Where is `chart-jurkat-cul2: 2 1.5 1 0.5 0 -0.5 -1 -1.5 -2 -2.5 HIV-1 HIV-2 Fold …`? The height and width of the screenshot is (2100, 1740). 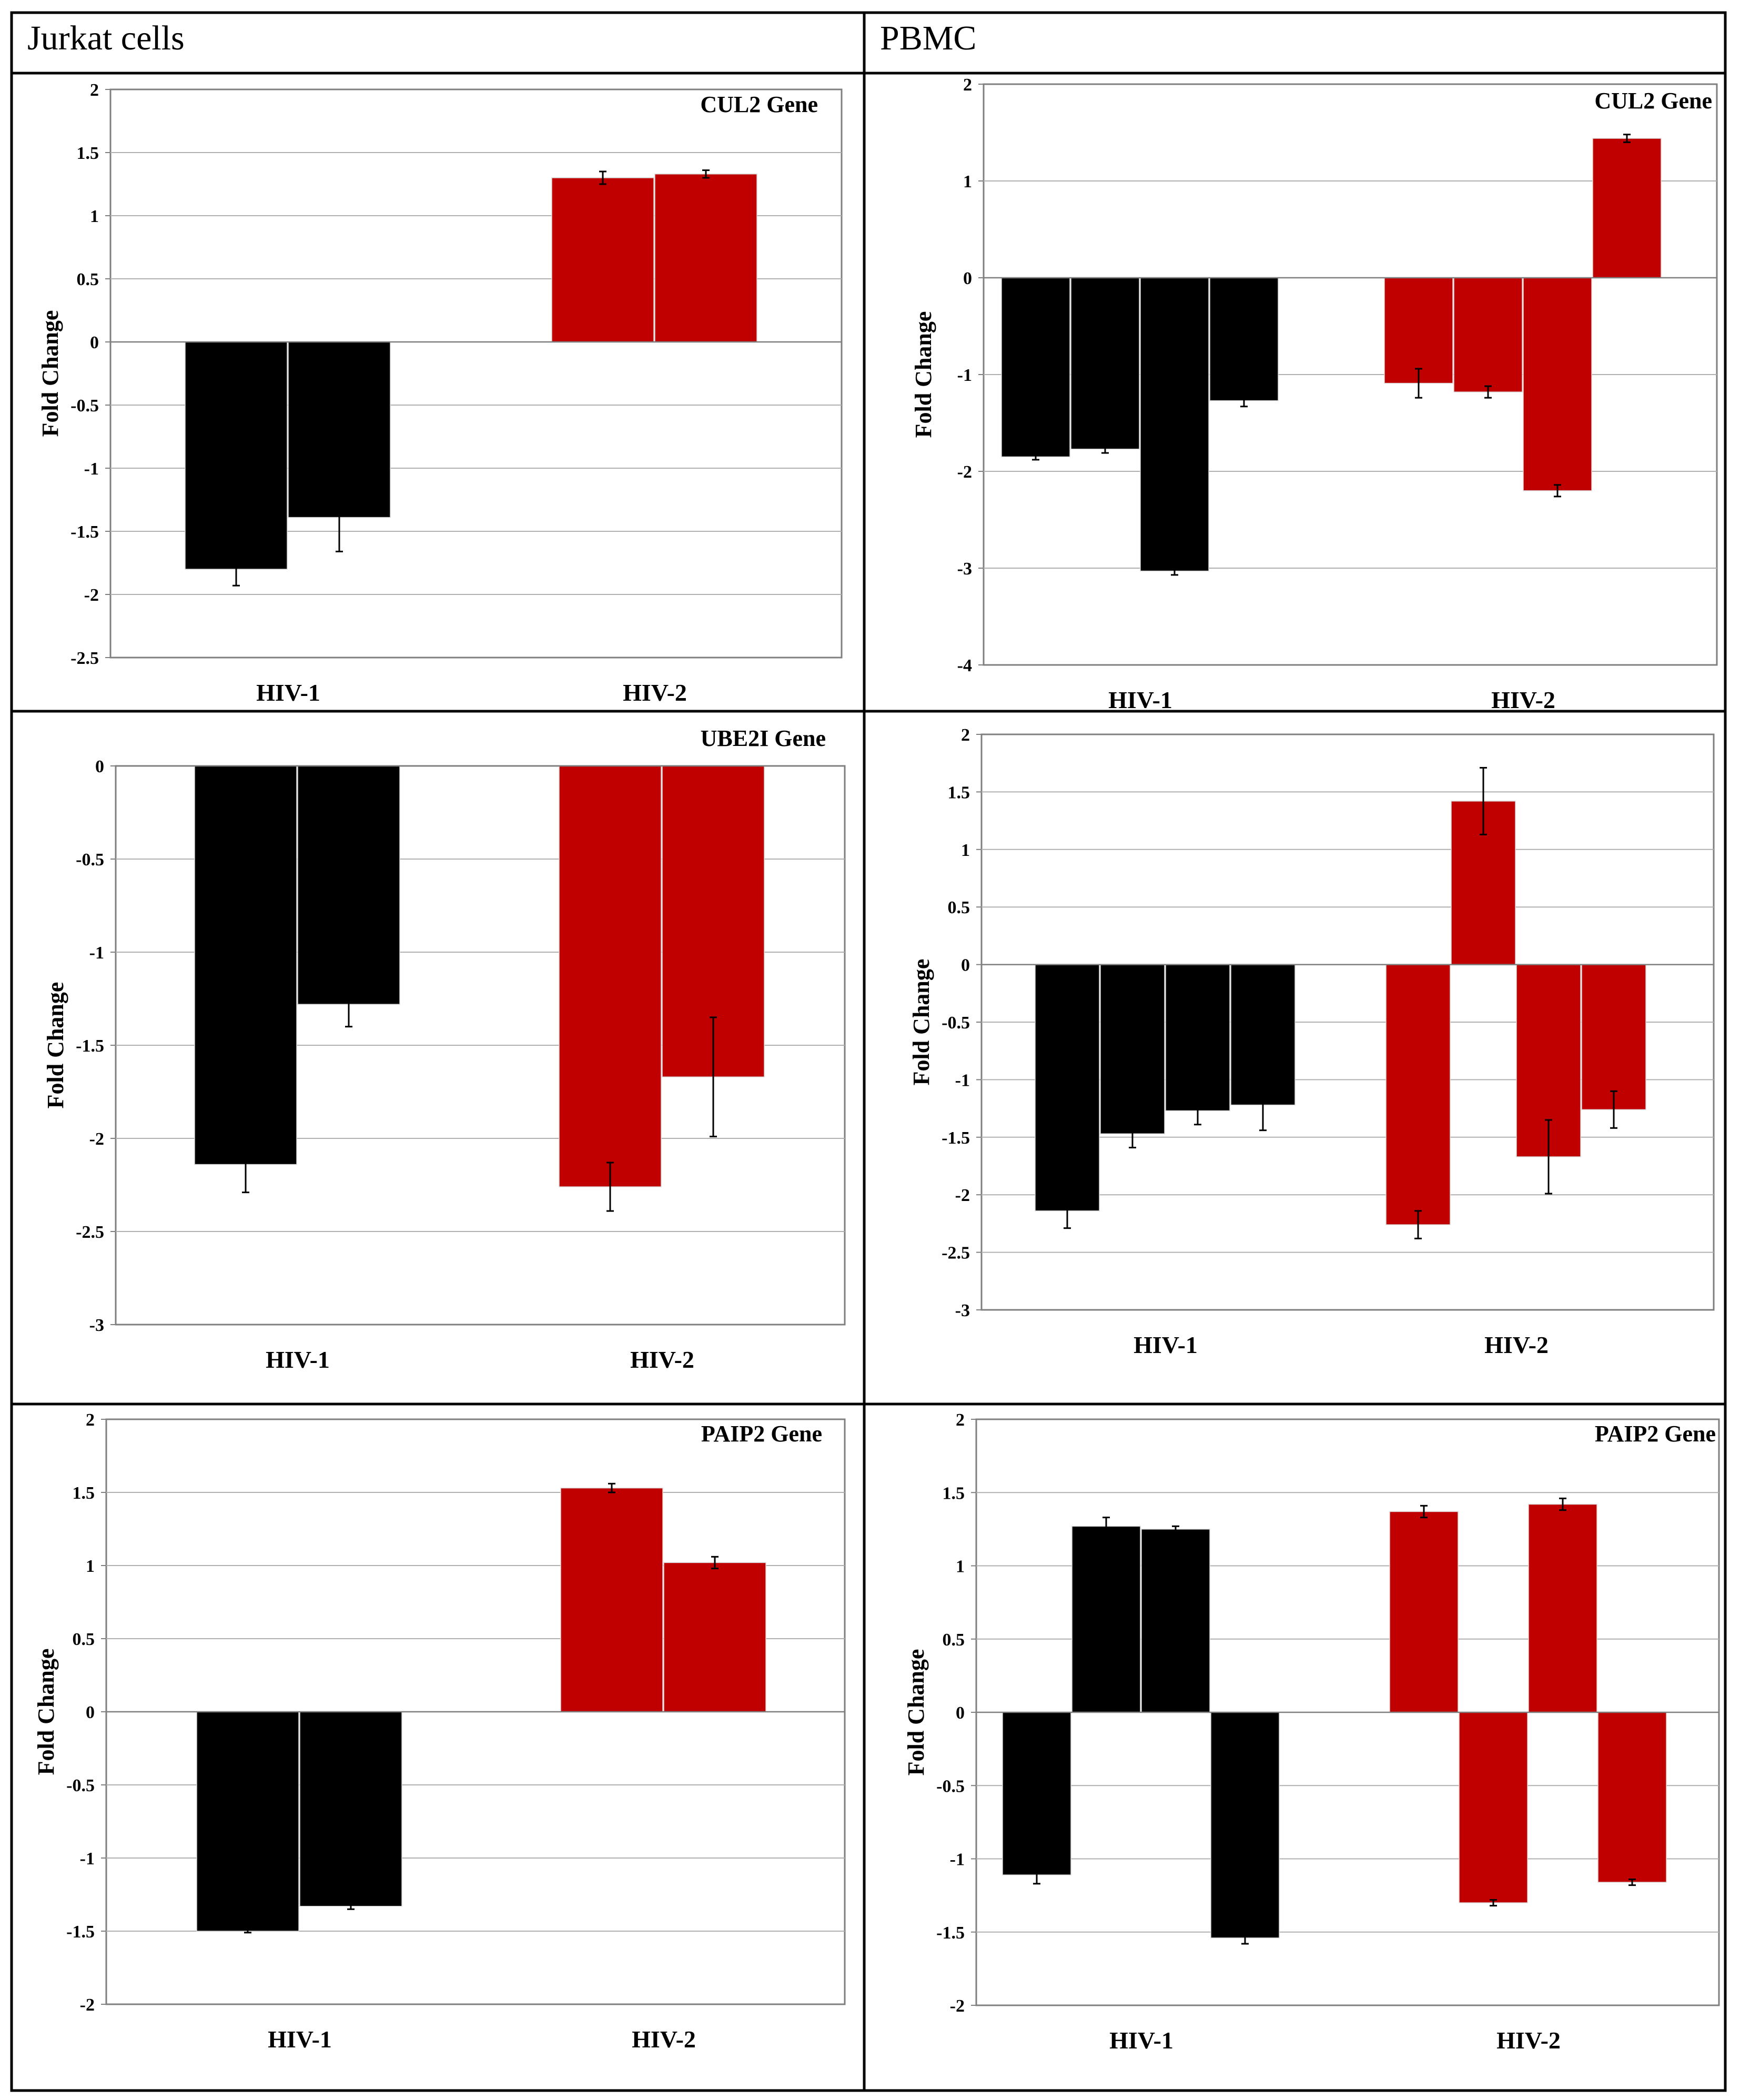
chart-jurkat-cul2: 2 1.5 1 0.5 0 -0.5 -1 -1.5 -2 -2.5 HIV-1 HIV-2 Fold … is located at coordinates (440, 393).